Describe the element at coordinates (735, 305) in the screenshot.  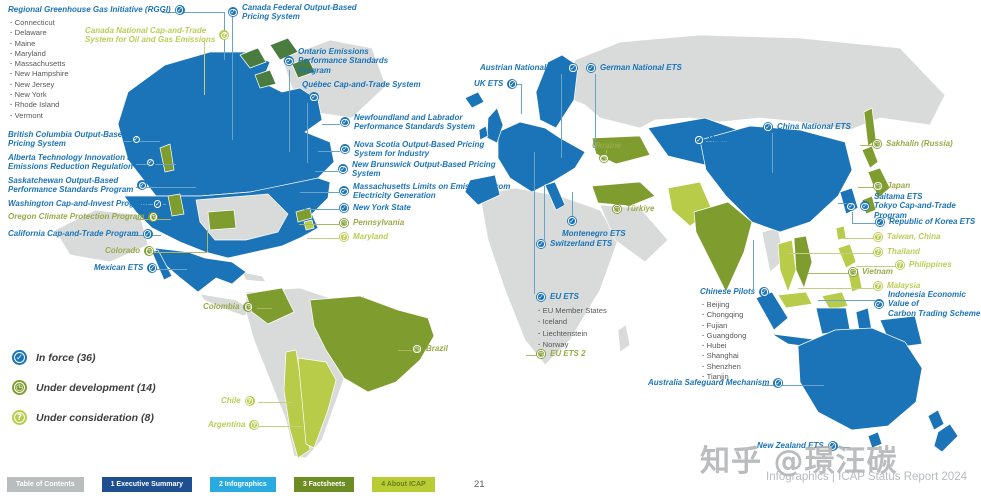
I see `list-item: Beijing` at that location.